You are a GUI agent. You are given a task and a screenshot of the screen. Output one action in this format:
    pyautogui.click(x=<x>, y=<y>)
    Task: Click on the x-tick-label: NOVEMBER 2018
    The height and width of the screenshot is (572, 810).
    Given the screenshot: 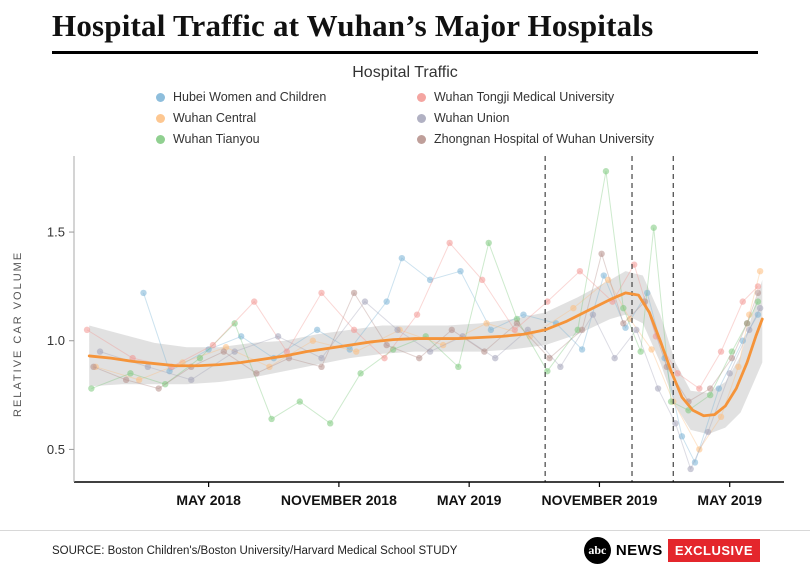 What is the action you would take?
    pyautogui.click(x=339, y=500)
    